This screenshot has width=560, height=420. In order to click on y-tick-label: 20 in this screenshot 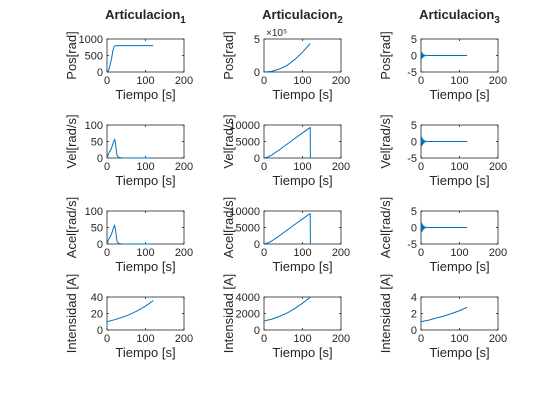, I will do `click(97, 315)`.